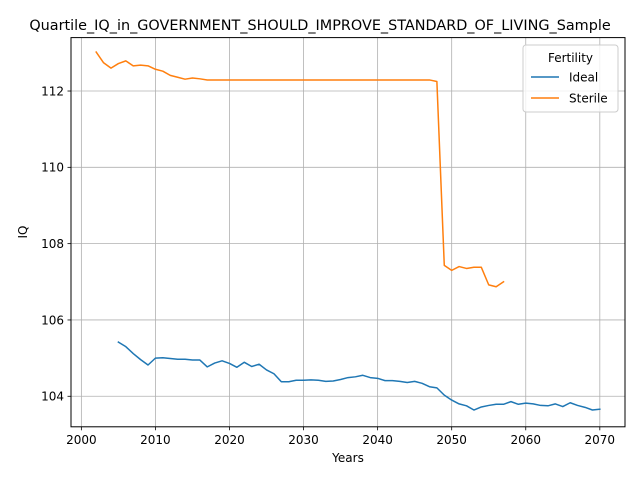  What do you see at coordinates (52, 320) in the screenshot?
I see `y-tick-label: 106` at bounding box center [52, 320].